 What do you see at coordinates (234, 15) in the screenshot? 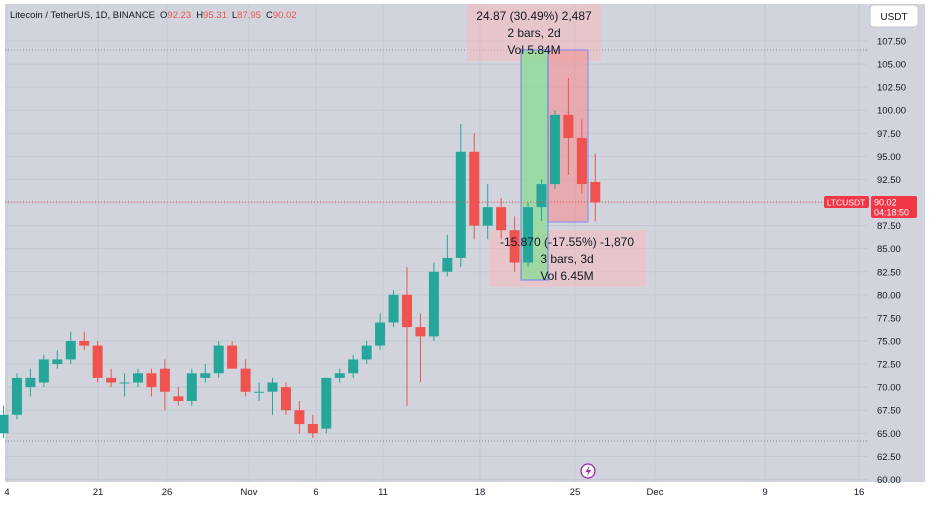
I see `low-label: L` at bounding box center [234, 15].